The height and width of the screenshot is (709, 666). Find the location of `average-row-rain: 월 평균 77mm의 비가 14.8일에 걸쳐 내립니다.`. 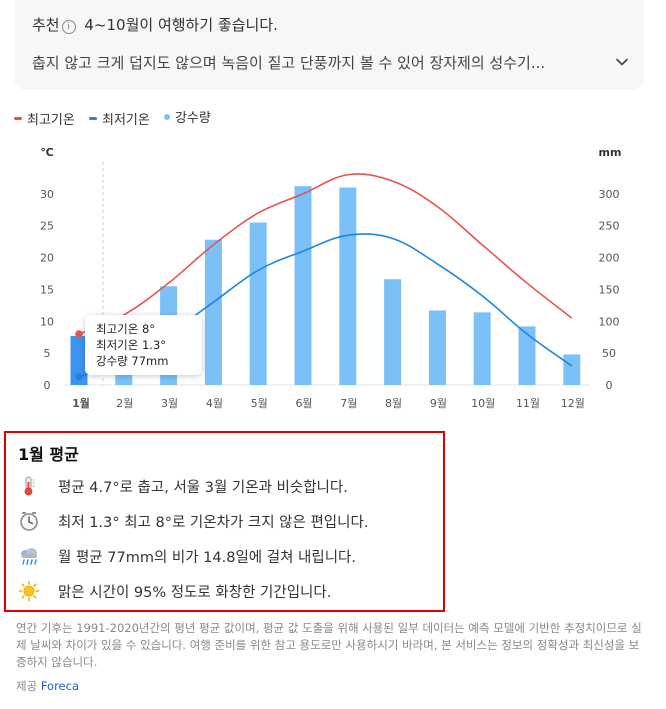

average-row-rain: 월 평균 77mm의 비가 14.8일에 걸쳐 내립니다. is located at coordinates (187, 556).